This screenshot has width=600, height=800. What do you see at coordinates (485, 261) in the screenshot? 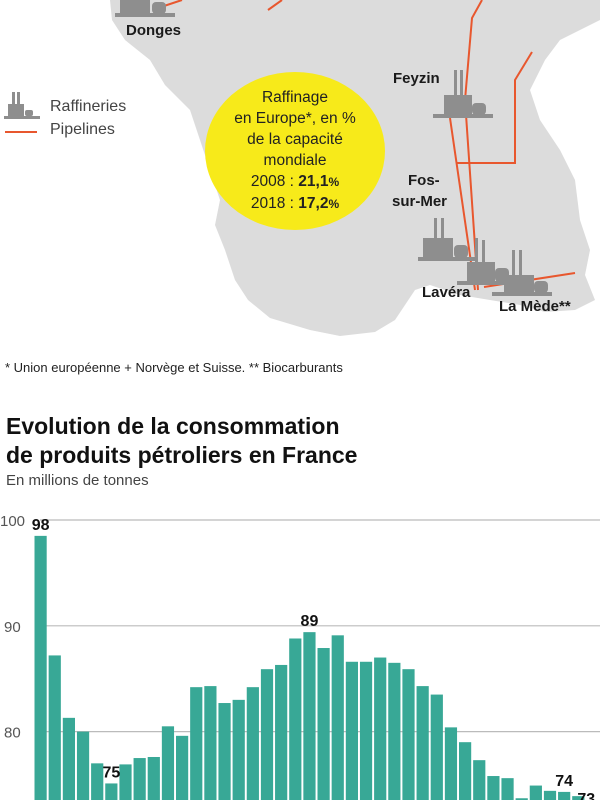
I see `refinery-icon-lavera` at bounding box center [485, 261].